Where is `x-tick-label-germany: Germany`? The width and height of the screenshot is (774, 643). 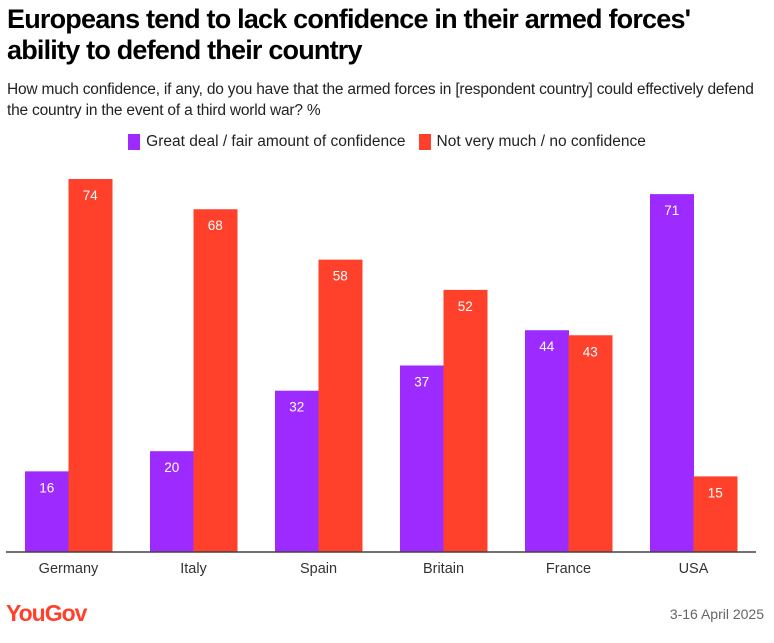 x-tick-label-germany: Germany is located at coordinates (69, 569).